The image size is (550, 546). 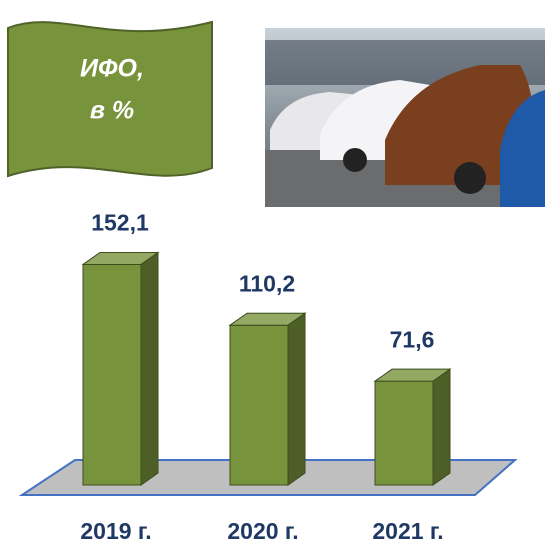 What do you see at coordinates (407, 531) in the screenshot?
I see `x-tick-label: 2021 г.` at bounding box center [407, 531].